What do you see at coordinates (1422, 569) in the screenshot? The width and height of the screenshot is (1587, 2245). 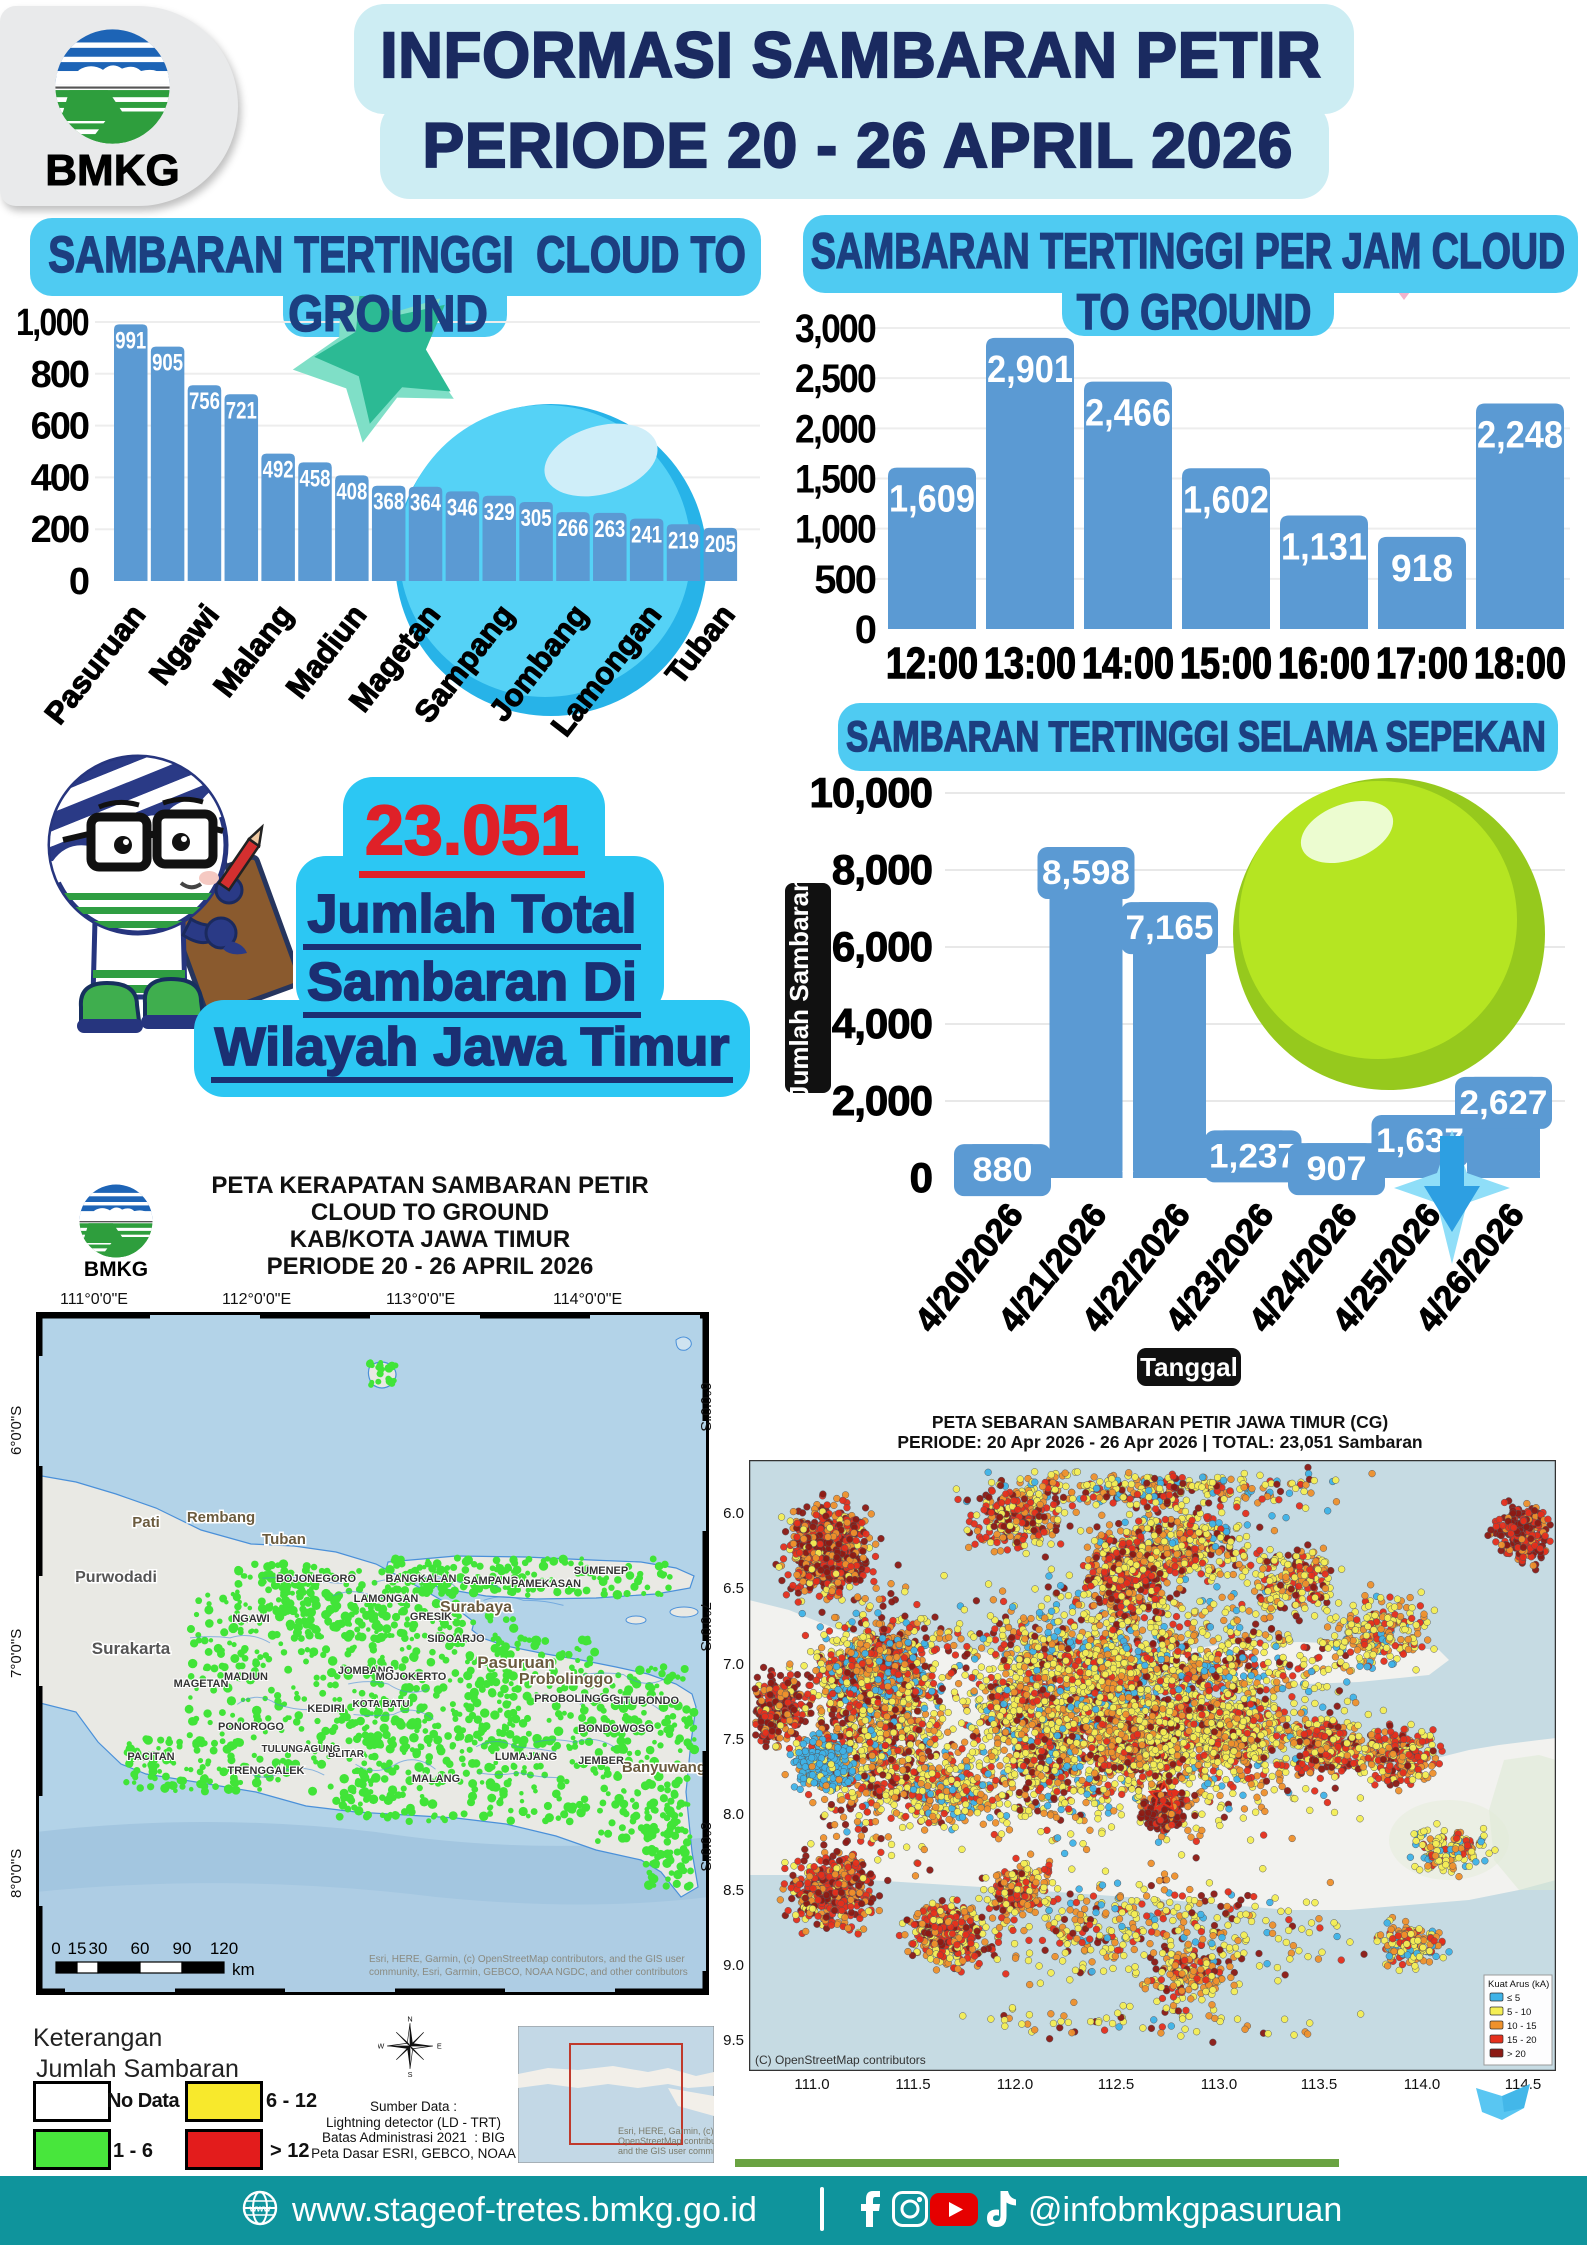 I see `svg-text: 918` at bounding box center [1422, 569].